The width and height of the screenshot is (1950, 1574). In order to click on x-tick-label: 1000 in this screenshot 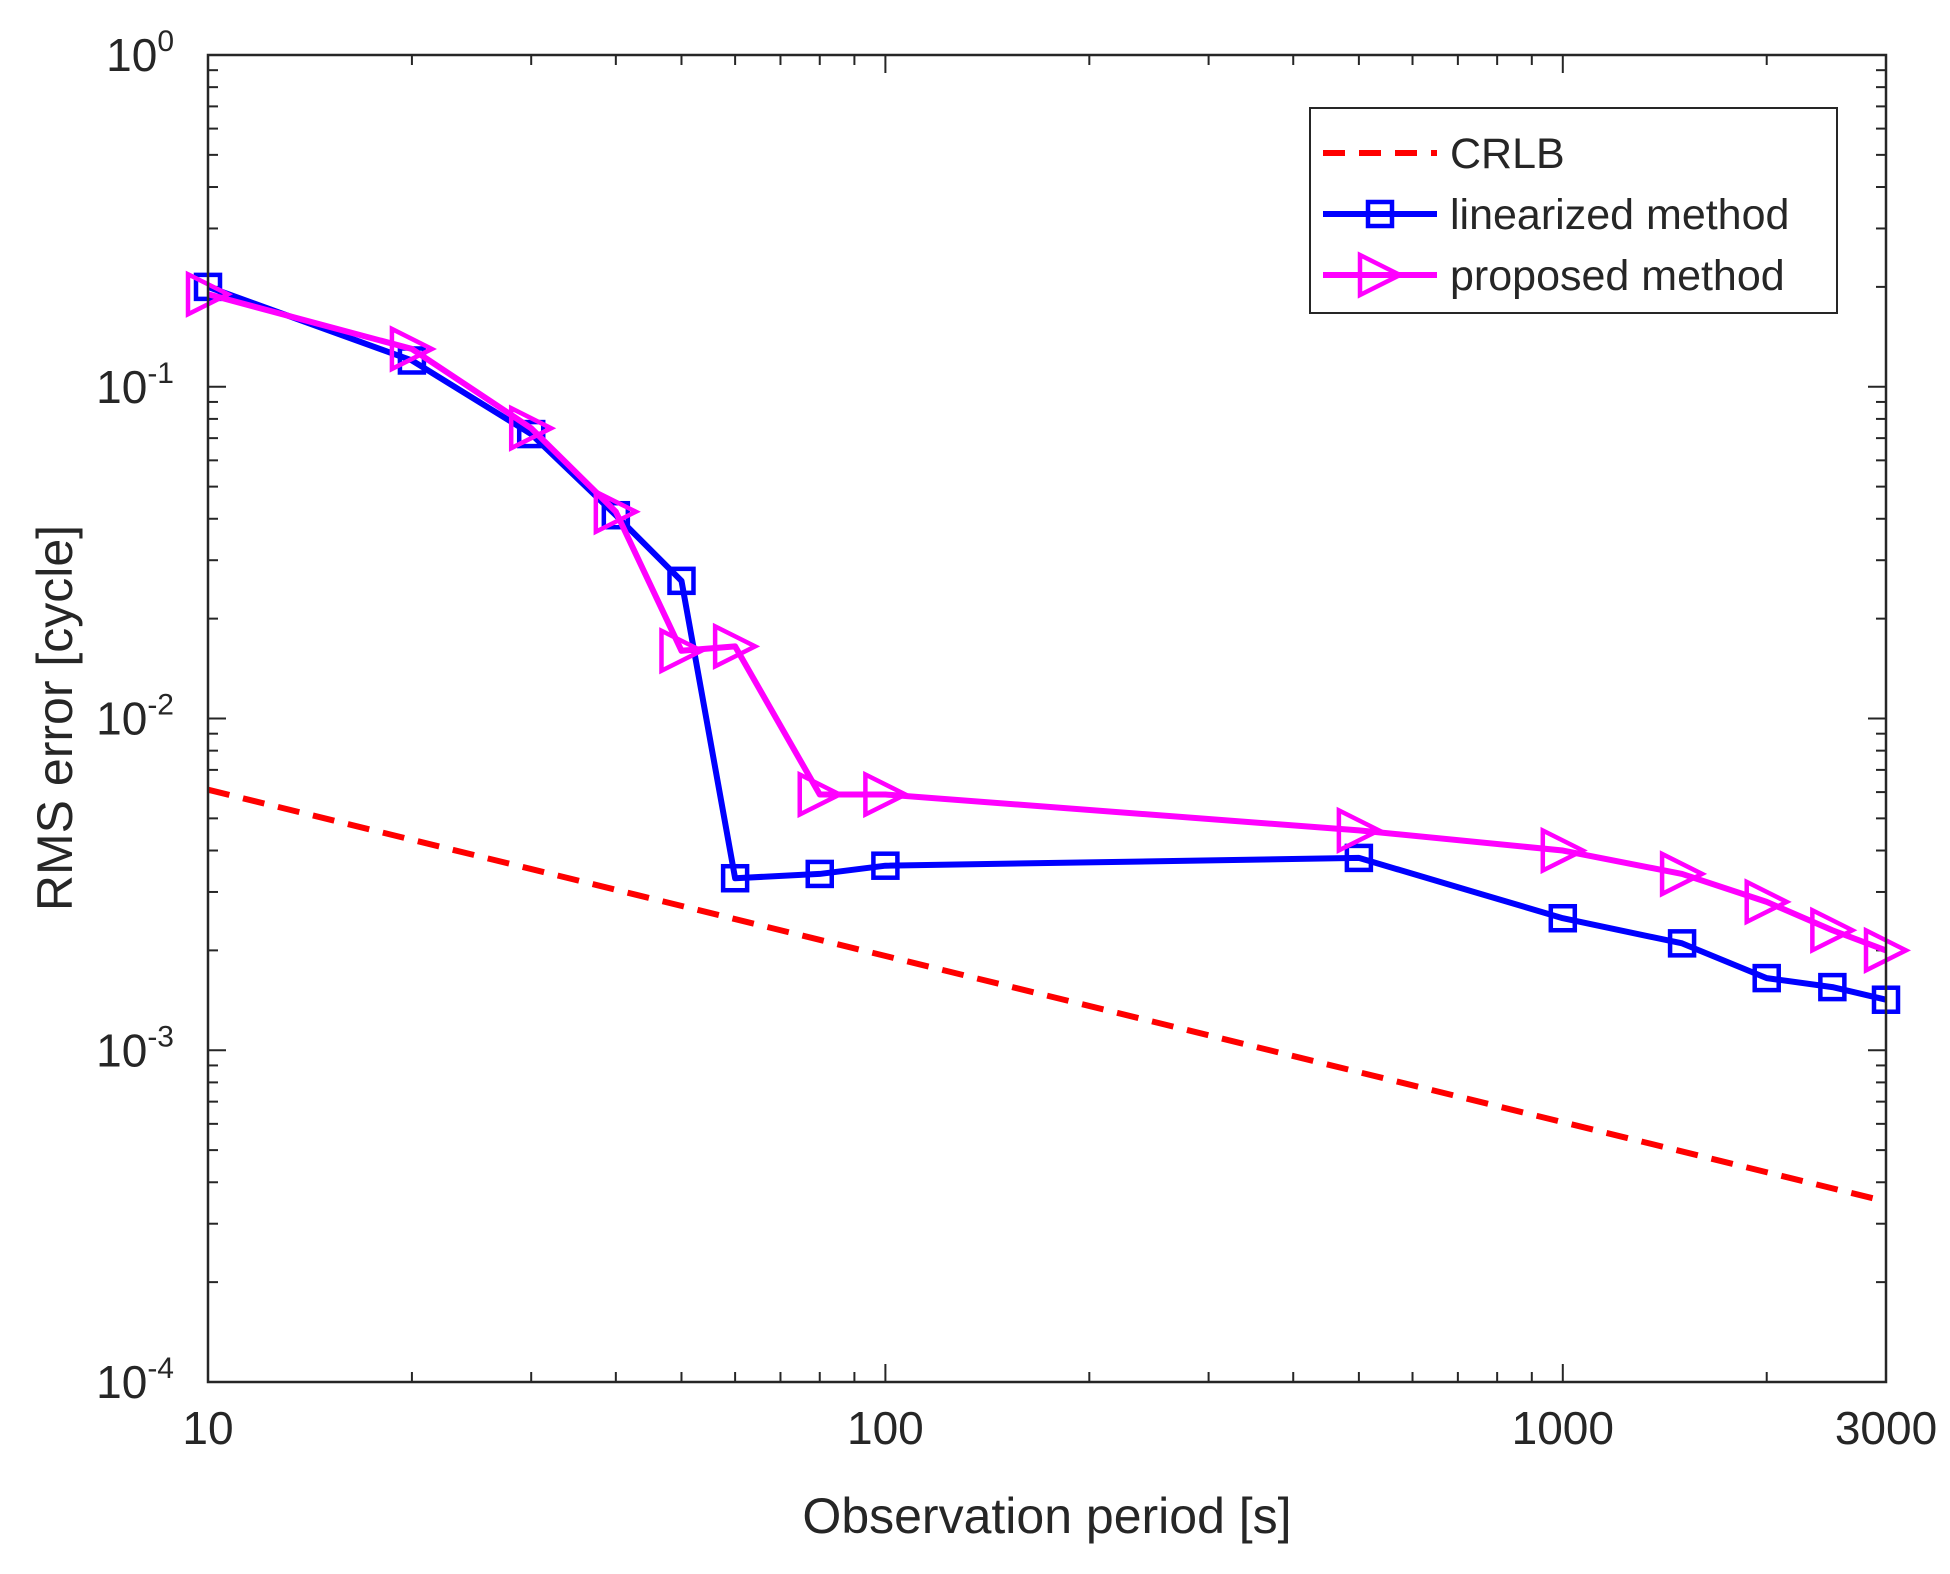, I will do `click(1563, 1428)`.